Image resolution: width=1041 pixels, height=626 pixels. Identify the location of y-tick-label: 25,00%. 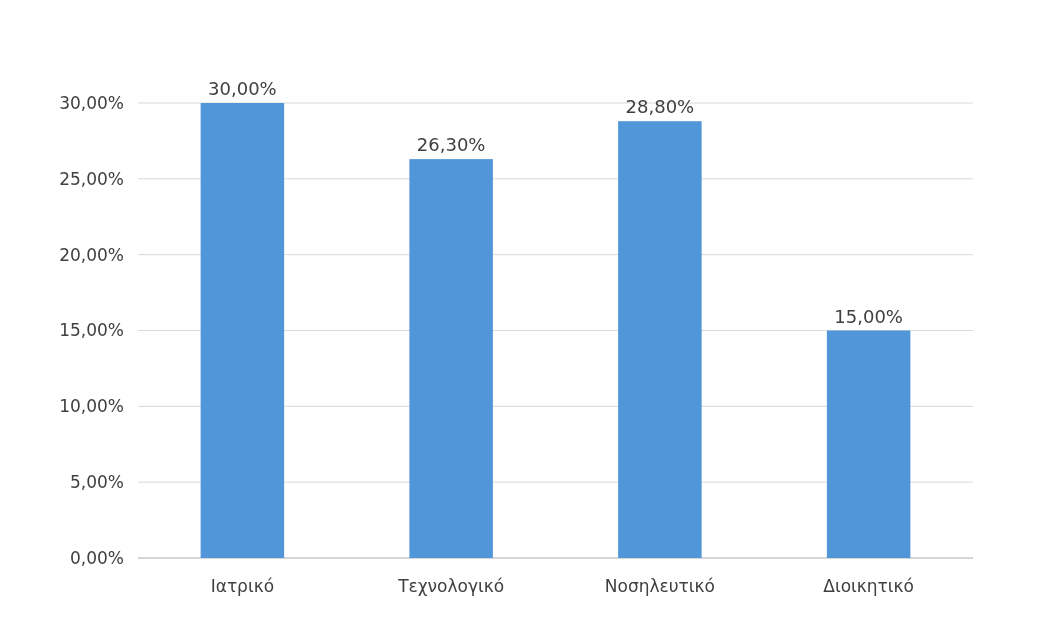
(91, 178).